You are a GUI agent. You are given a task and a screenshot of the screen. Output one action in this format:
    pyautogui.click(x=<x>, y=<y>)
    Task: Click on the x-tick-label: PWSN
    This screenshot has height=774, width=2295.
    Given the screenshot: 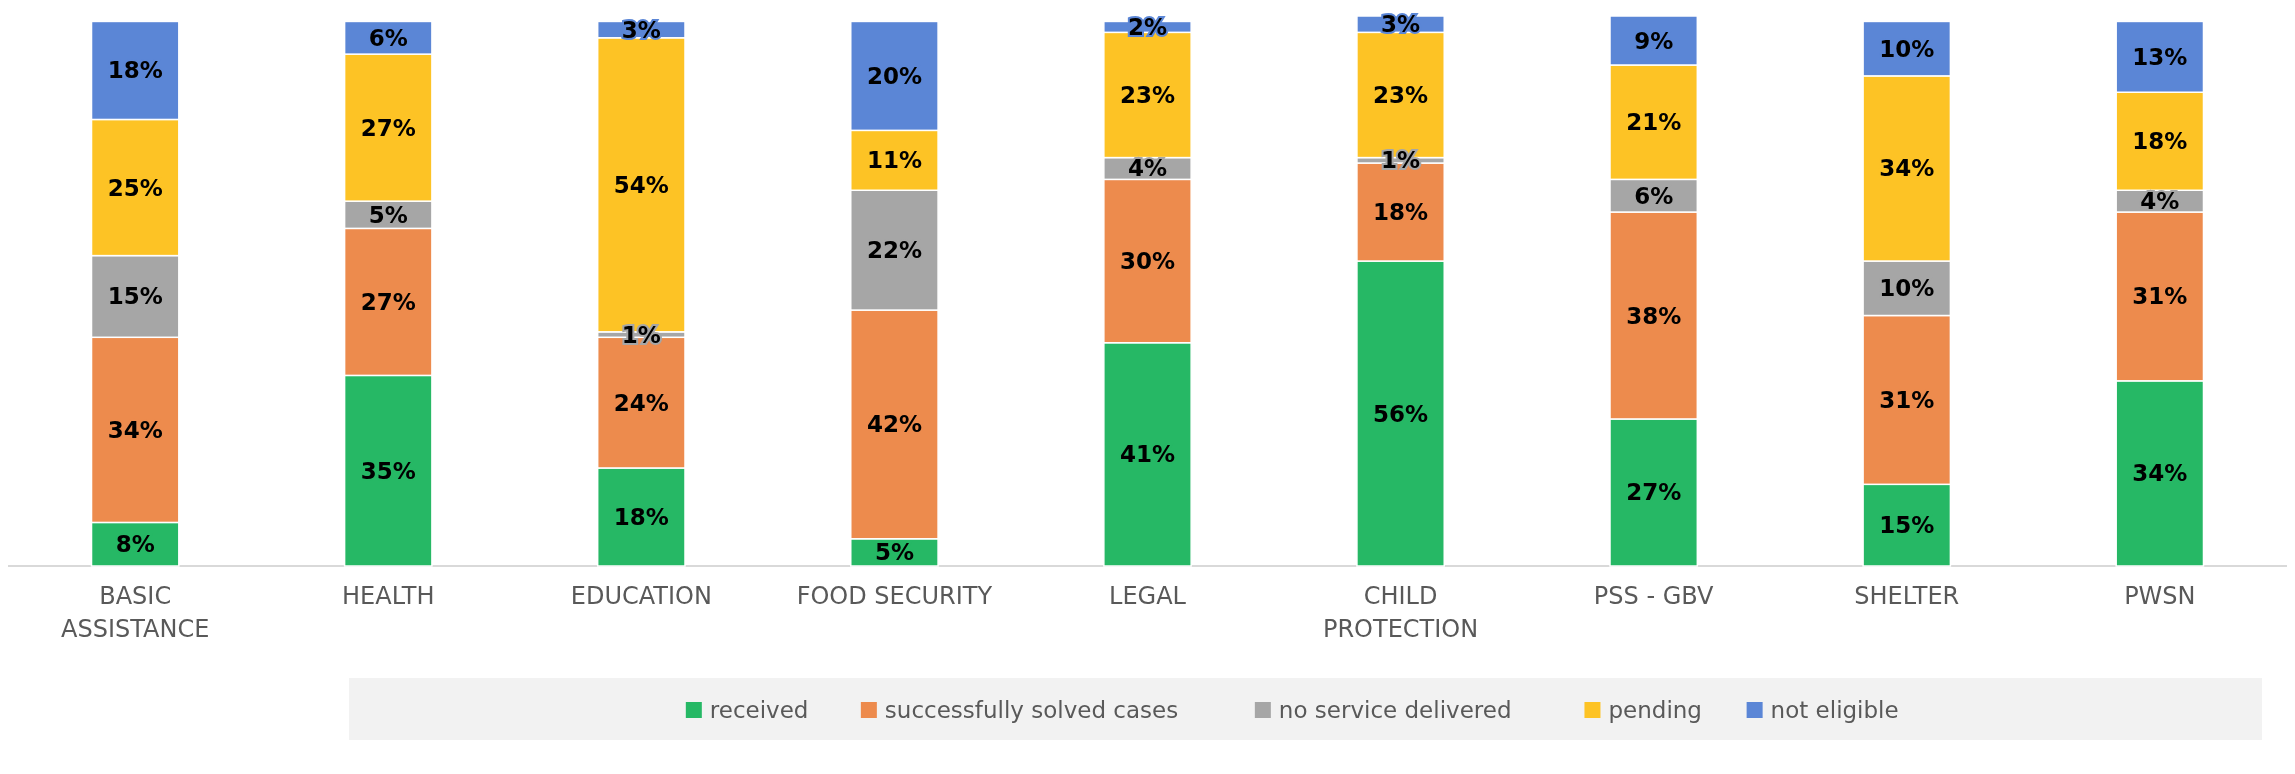 What is the action you would take?
    pyautogui.click(x=2160, y=596)
    